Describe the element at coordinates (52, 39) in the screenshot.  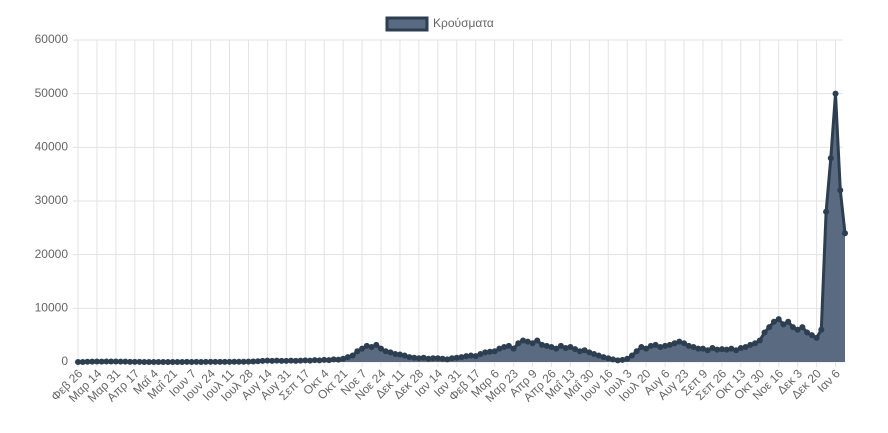
I see `y-tick-label: 60000` at that location.